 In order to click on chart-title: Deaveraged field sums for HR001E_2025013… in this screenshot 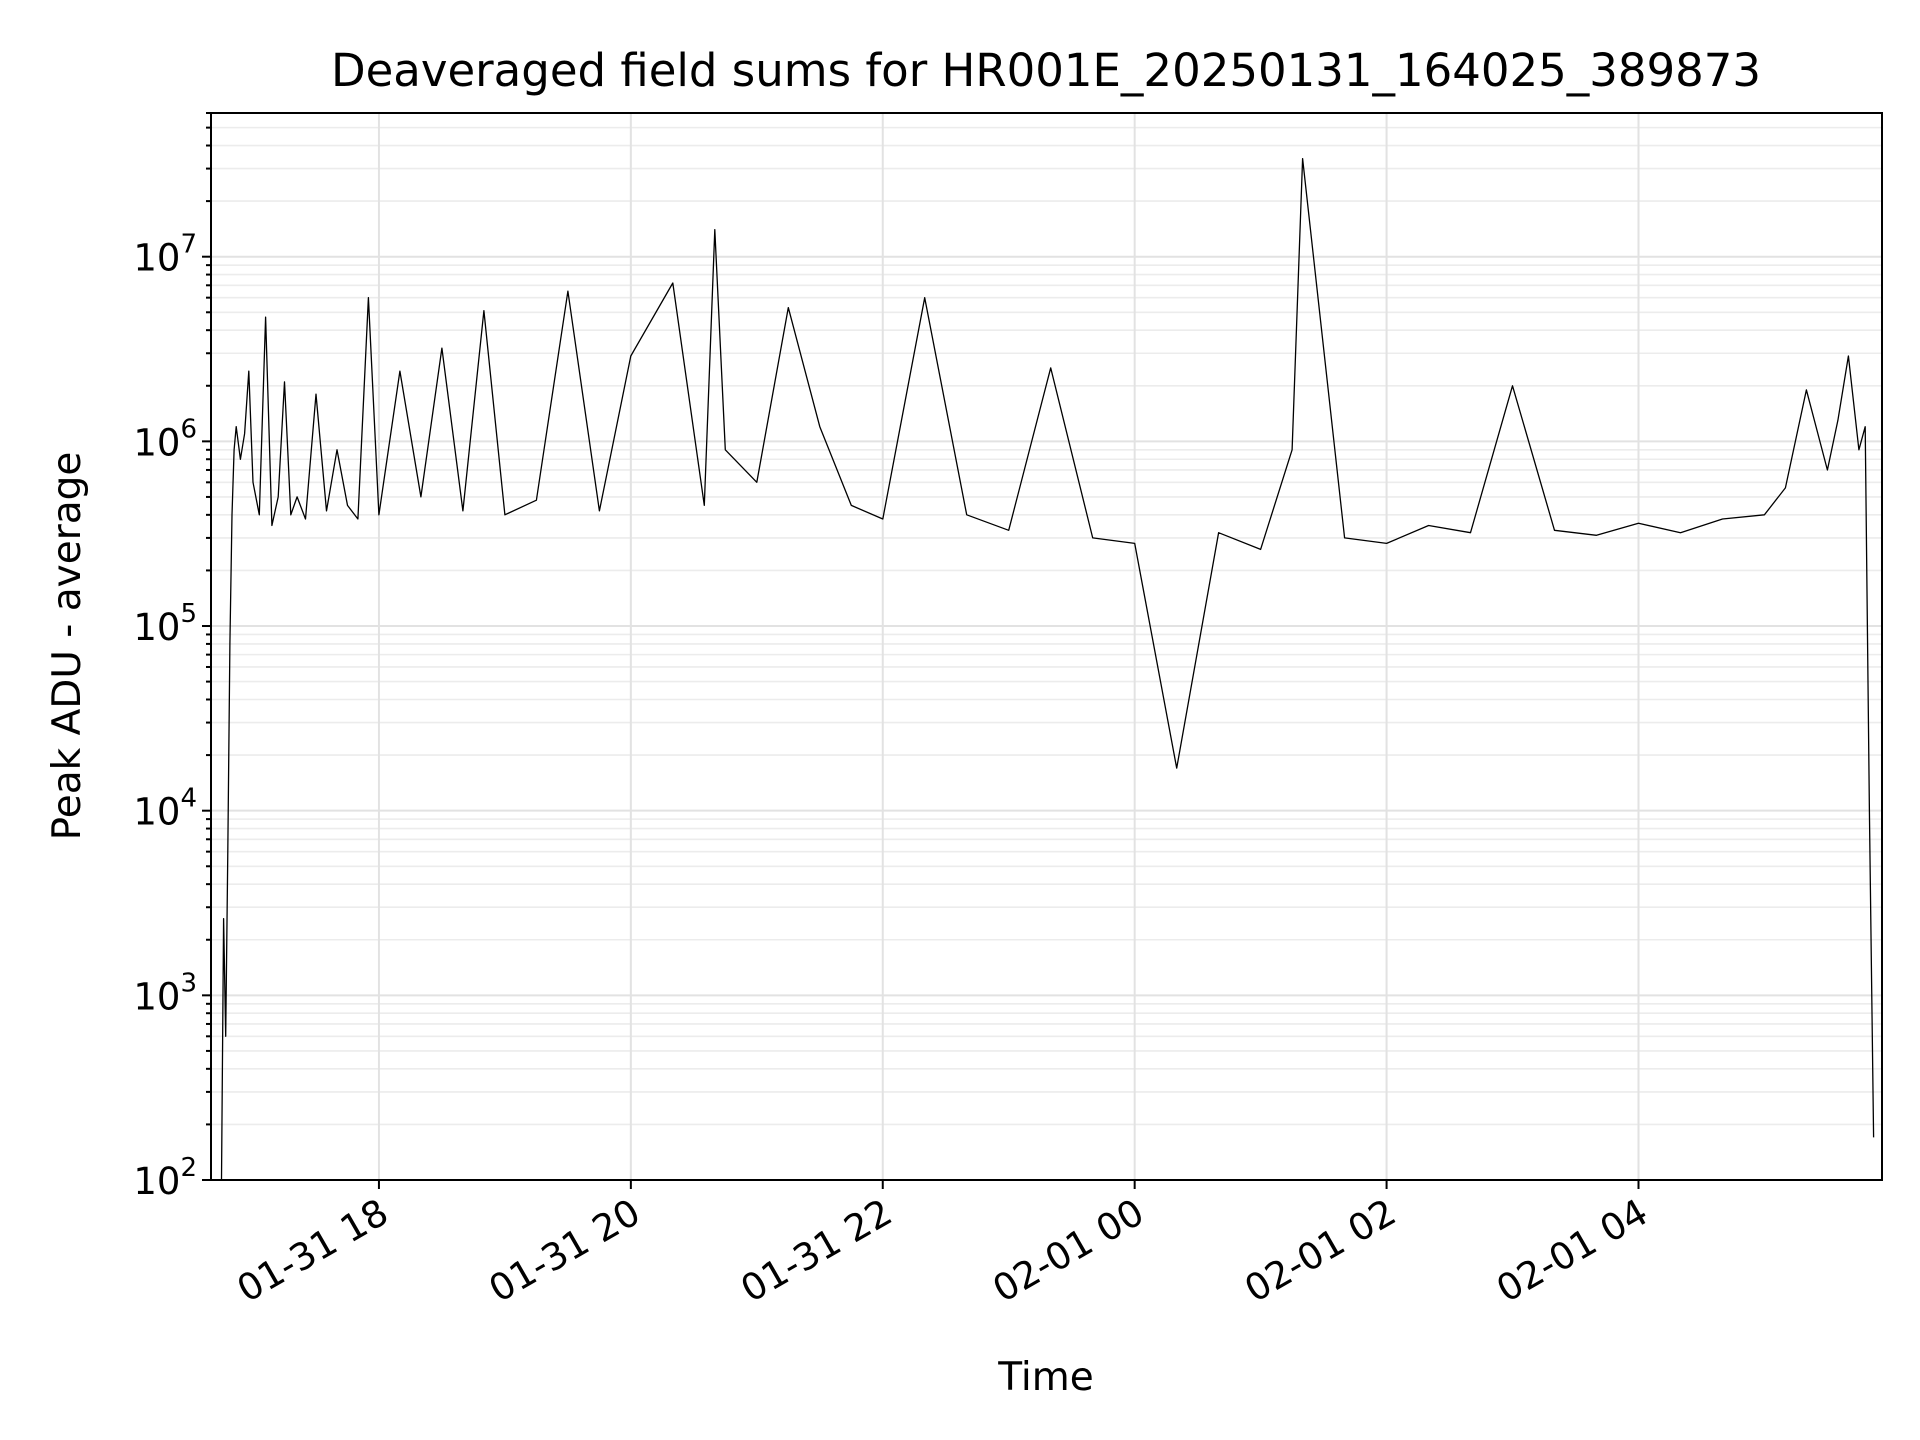, I will do `click(1046, 70)`.